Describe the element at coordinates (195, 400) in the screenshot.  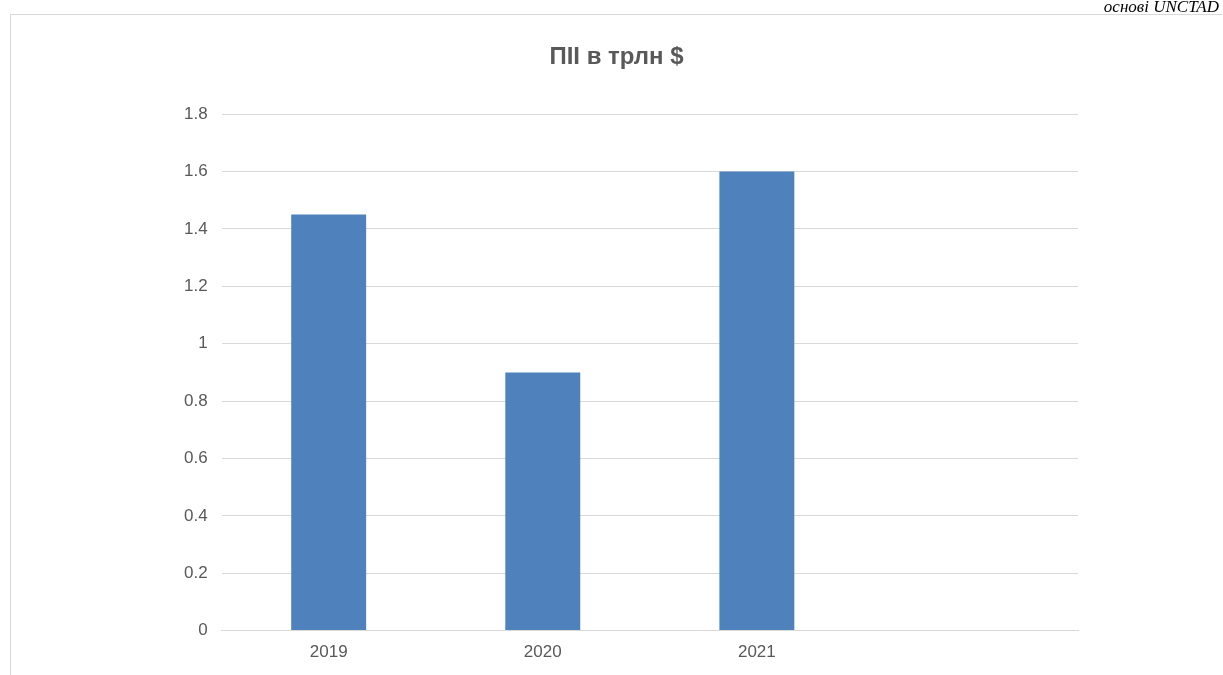
I see `y-tick-label: 0.8` at that location.